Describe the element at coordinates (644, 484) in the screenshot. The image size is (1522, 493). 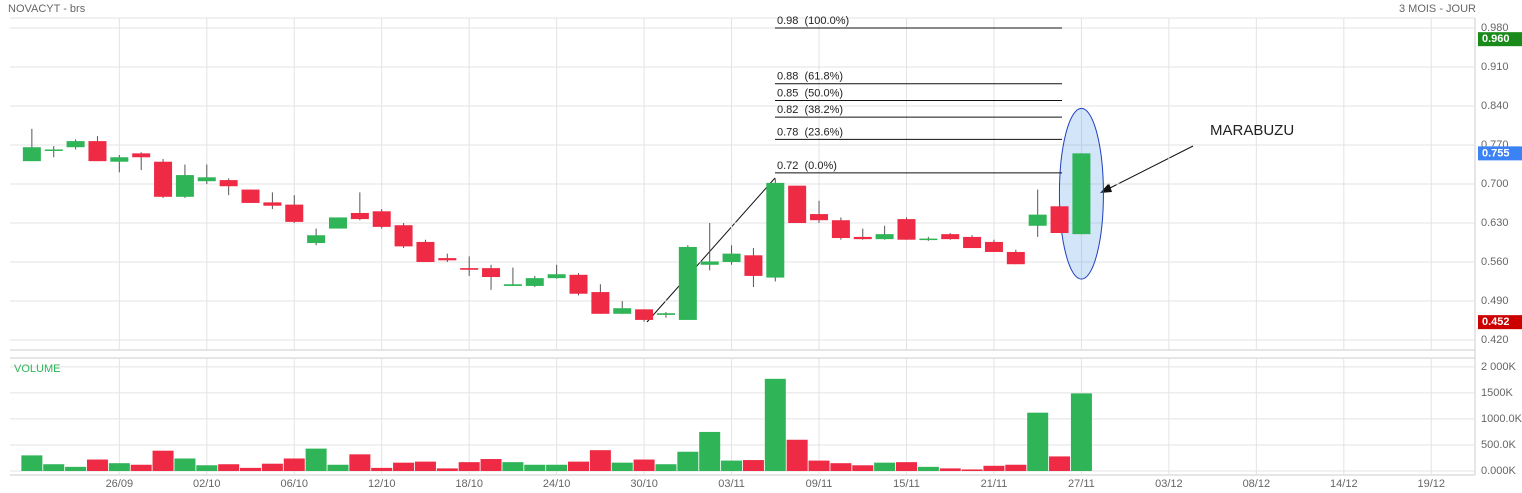
I see `x-tick-label: 30/10` at that location.